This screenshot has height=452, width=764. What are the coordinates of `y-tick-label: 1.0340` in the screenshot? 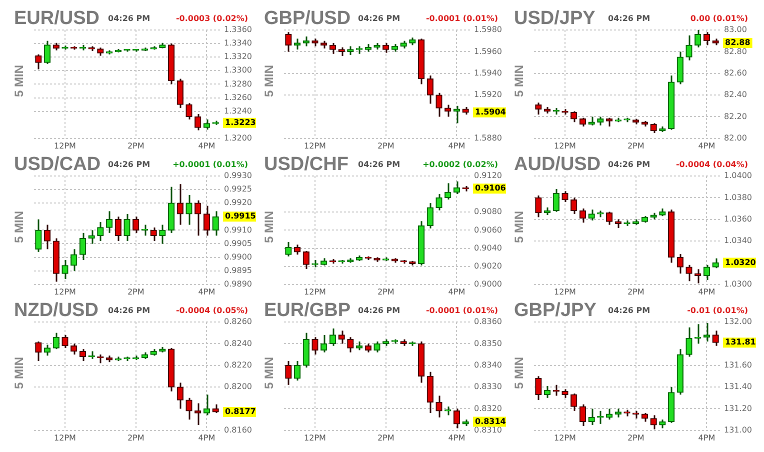 It's located at (738, 241).